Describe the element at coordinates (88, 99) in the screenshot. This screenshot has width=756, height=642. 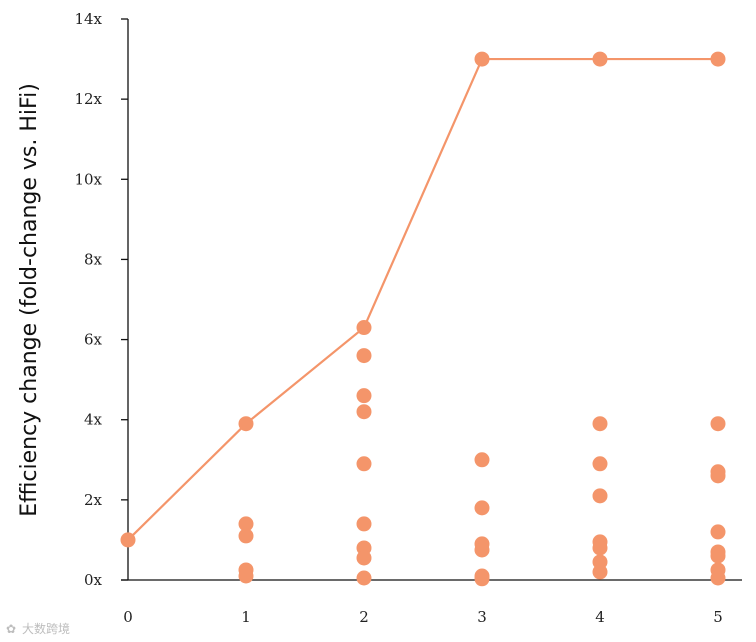
I see `y-tick-label: 12x` at that location.